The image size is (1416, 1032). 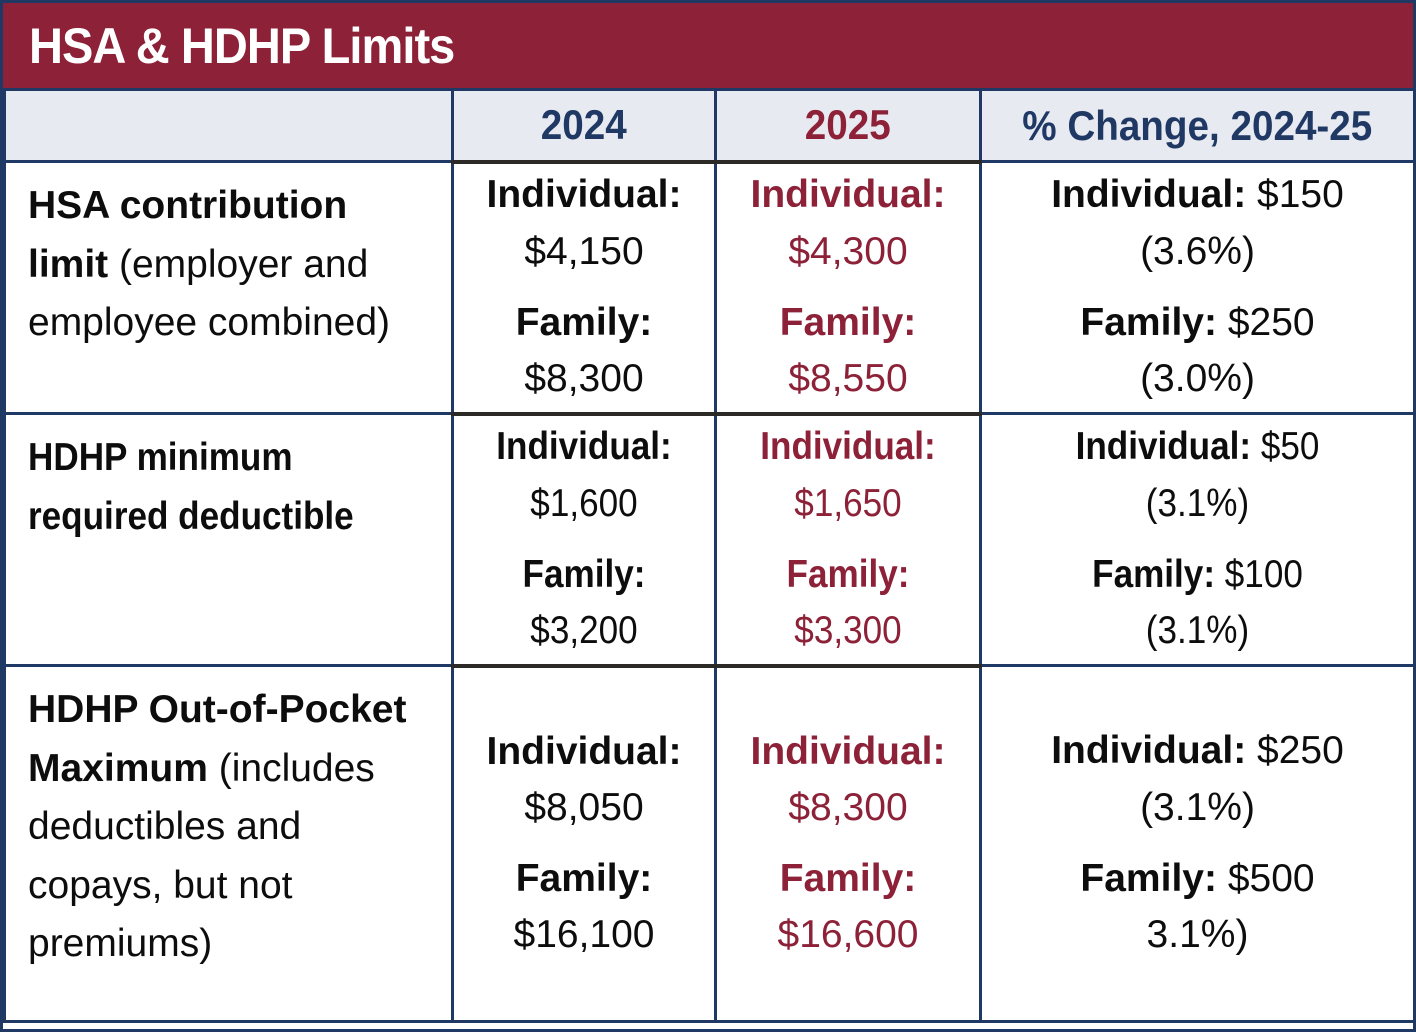 What do you see at coordinates (584, 935) in the screenshot?
I see `family-value: $16,100` at bounding box center [584, 935].